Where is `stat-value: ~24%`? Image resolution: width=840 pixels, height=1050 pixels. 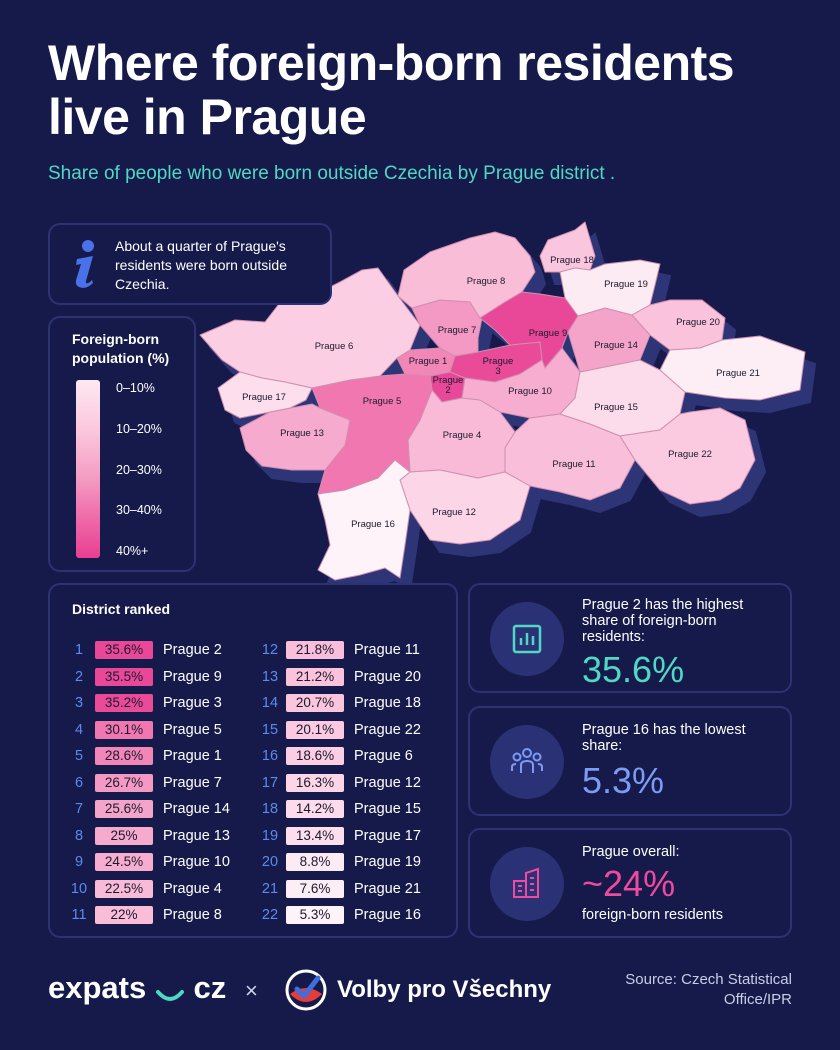
stat-value: ~24% is located at coordinates (629, 883).